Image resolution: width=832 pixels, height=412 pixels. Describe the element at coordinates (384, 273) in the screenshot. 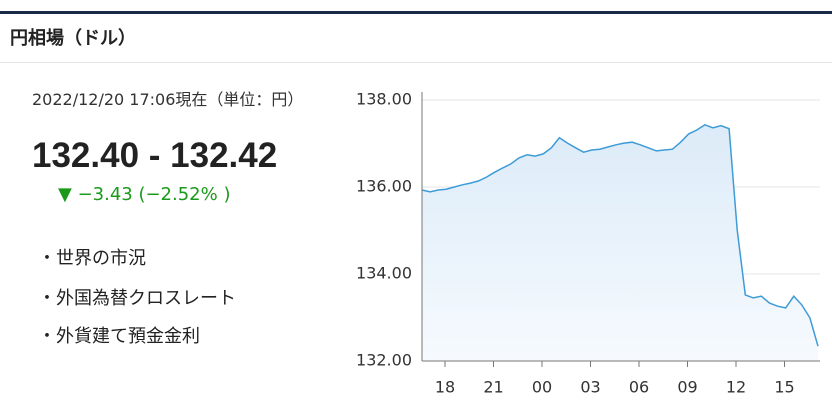

I see `y-tick-label: 134.00` at that location.